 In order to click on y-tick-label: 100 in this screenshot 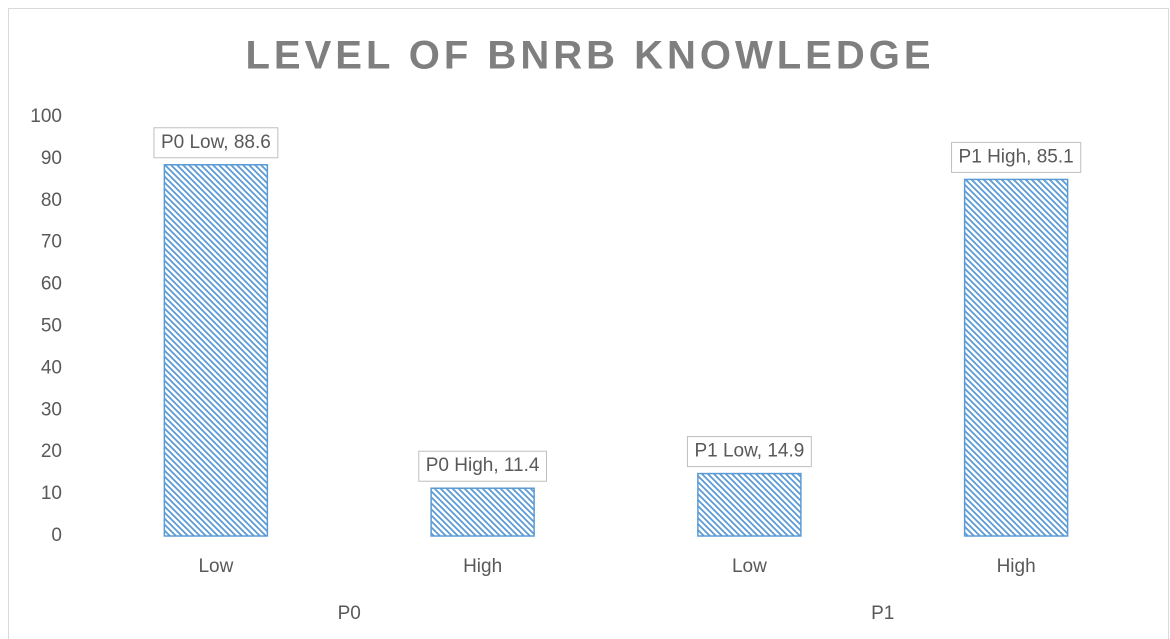, I will do `click(46, 116)`.